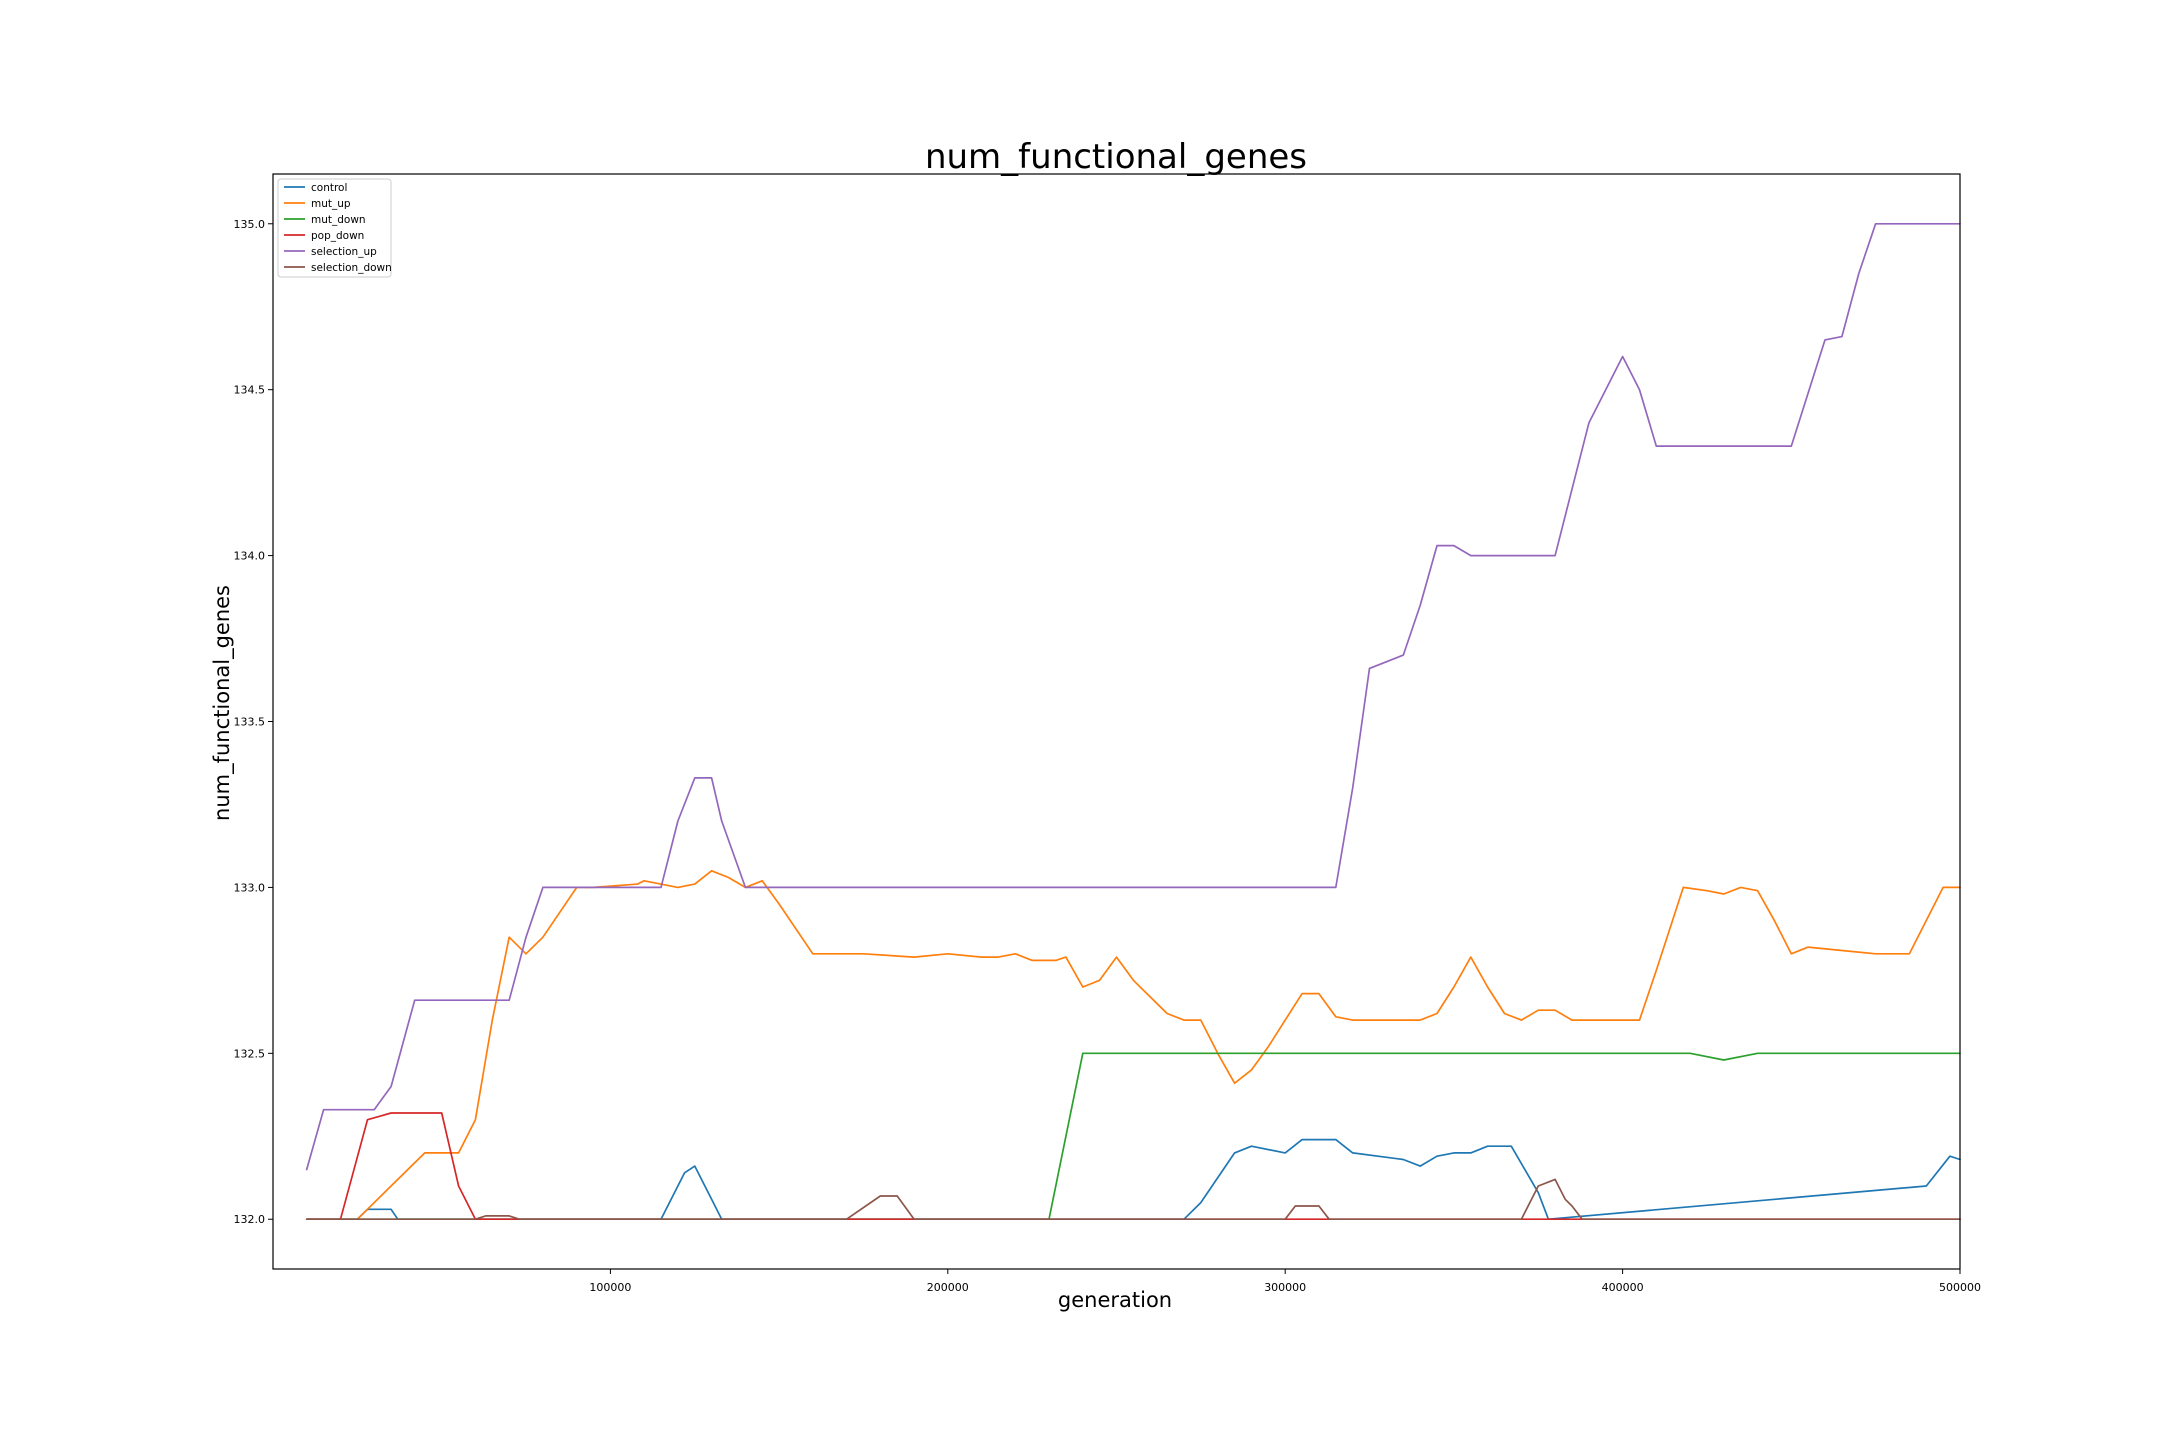 This screenshot has width=2160, height=1440. What do you see at coordinates (250, 722) in the screenshot?
I see `y-tick-label: 133.5` at bounding box center [250, 722].